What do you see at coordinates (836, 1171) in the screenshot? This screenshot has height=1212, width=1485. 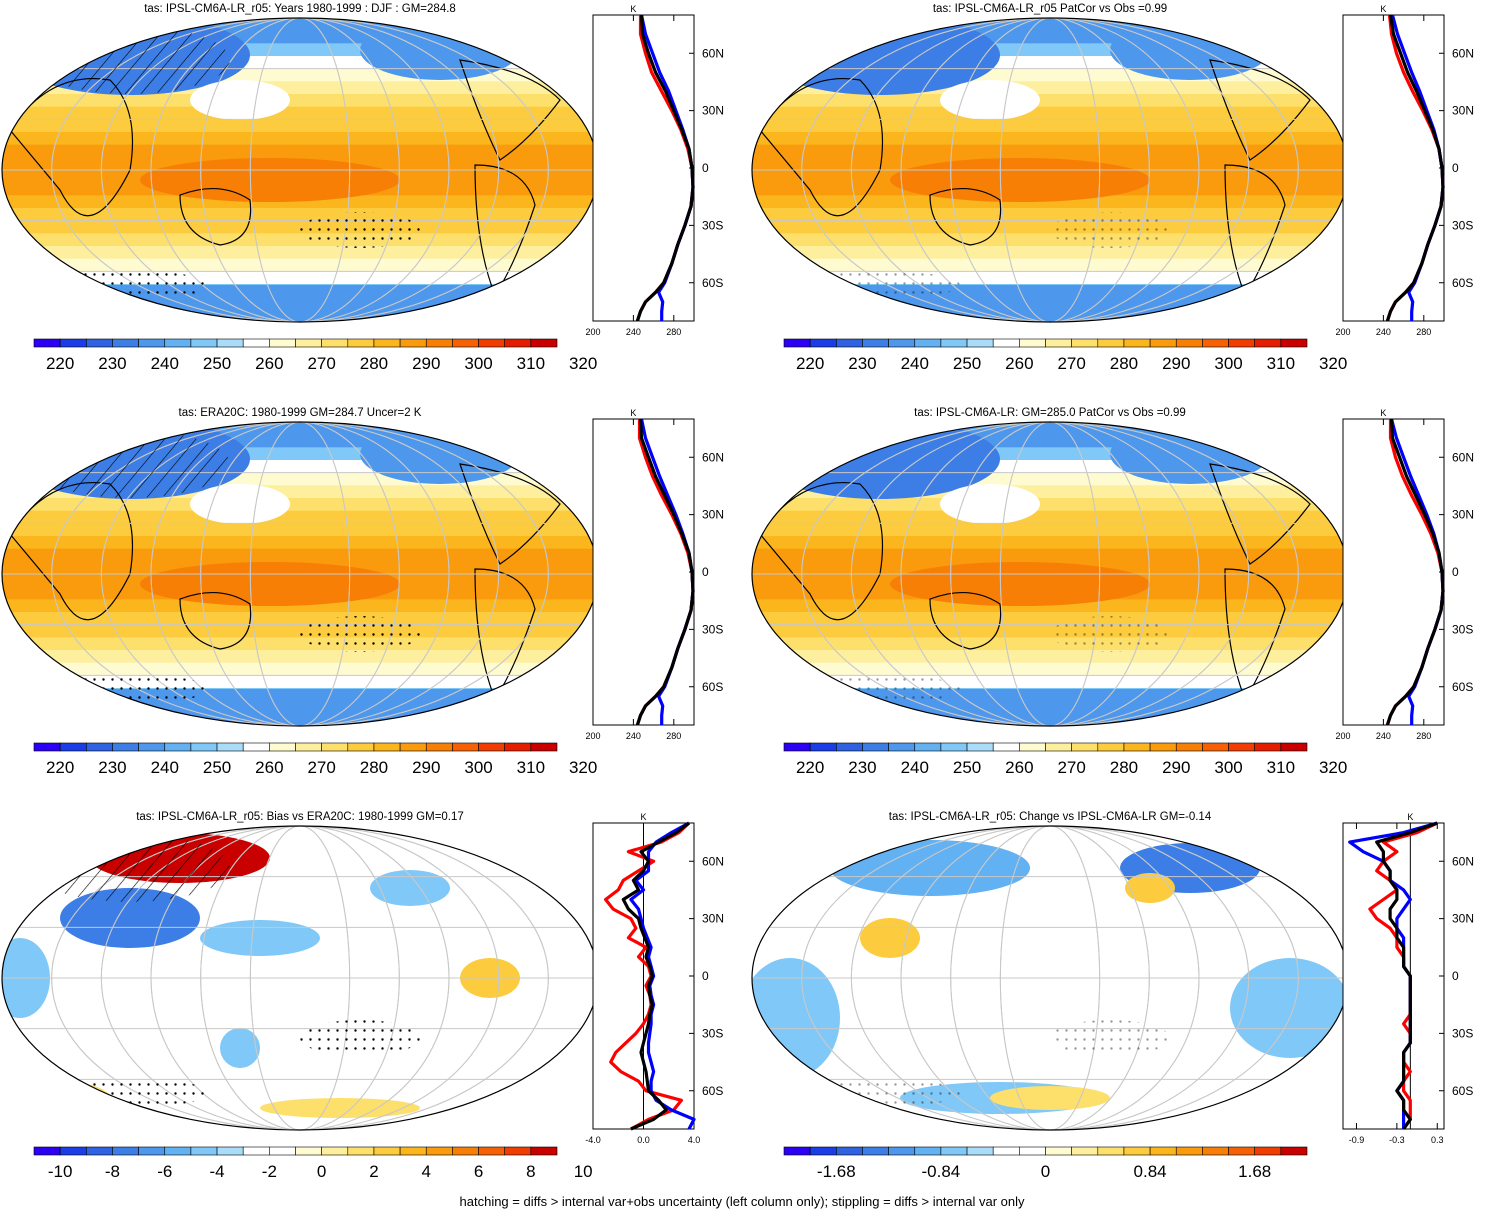 I see `colorbar-label: -1.68` at bounding box center [836, 1171].